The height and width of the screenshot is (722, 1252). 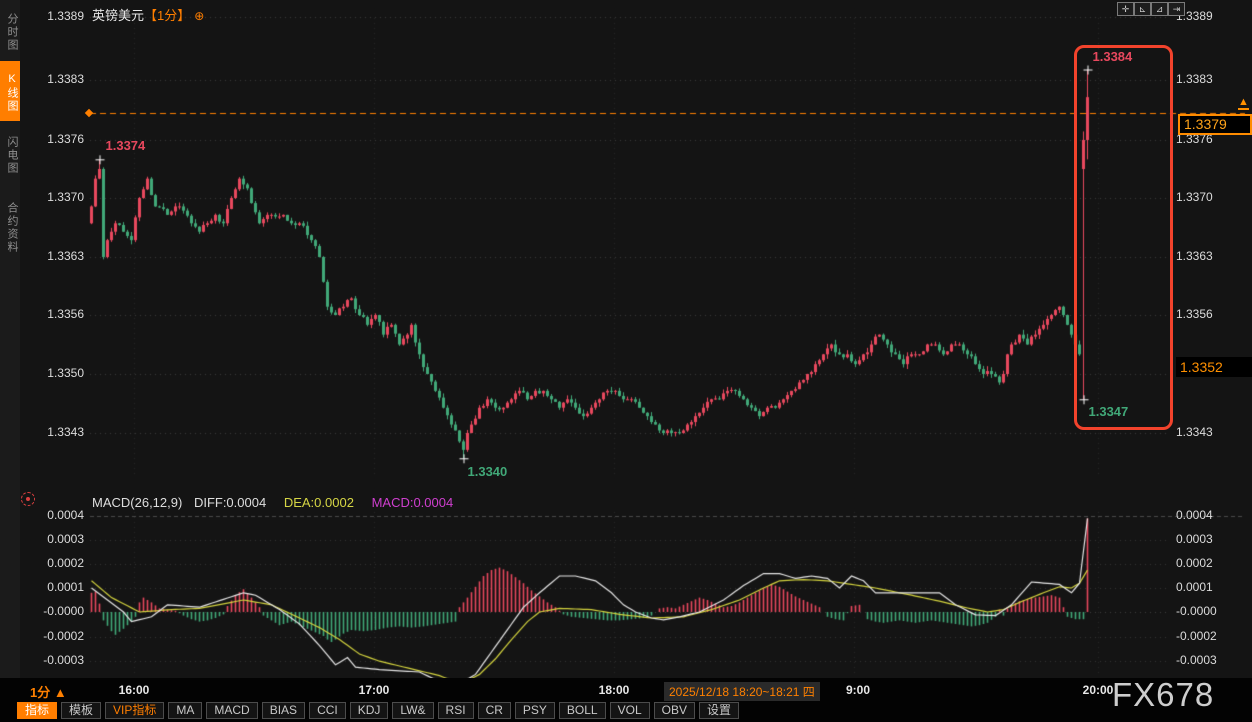 I want to click on time-tick: 17:00, so click(x=374, y=690).